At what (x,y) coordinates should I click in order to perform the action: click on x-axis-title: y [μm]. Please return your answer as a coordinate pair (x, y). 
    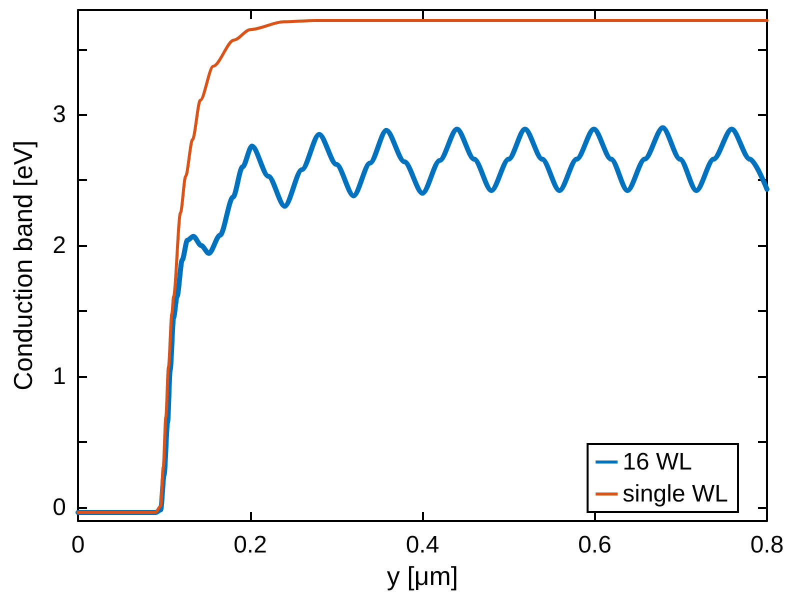
    Looking at the image, I should click on (422, 576).